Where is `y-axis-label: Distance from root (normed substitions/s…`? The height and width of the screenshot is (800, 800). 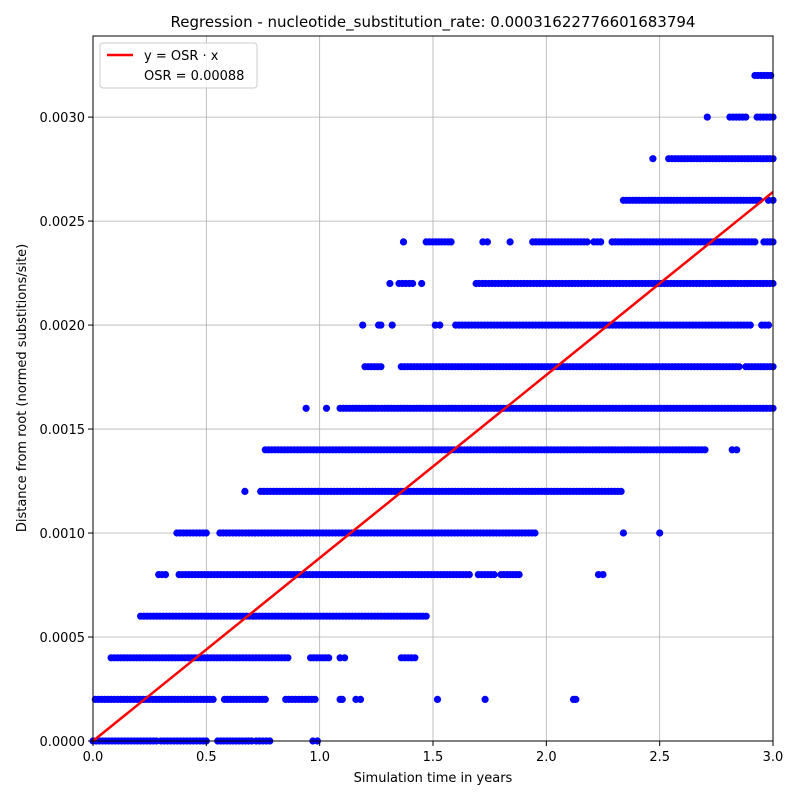 y-axis-label: Distance from root (normed substitions/s… is located at coordinates (22, 388).